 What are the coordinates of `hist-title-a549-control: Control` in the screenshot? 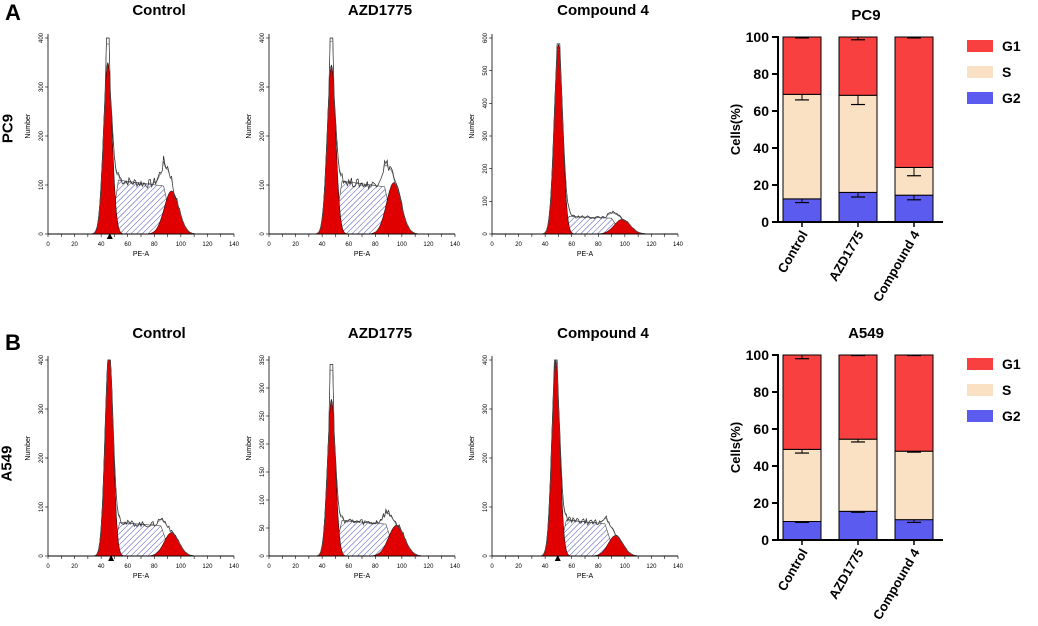 It's located at (159, 333).